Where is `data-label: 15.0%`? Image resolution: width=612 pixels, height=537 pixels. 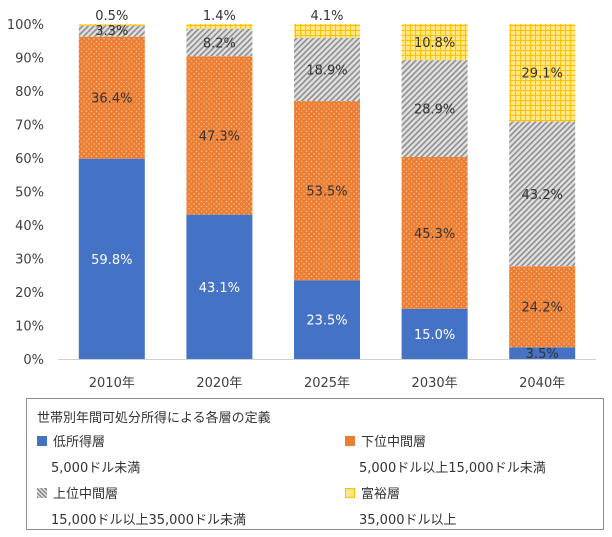
data-label: 15.0% is located at coordinates (434, 335).